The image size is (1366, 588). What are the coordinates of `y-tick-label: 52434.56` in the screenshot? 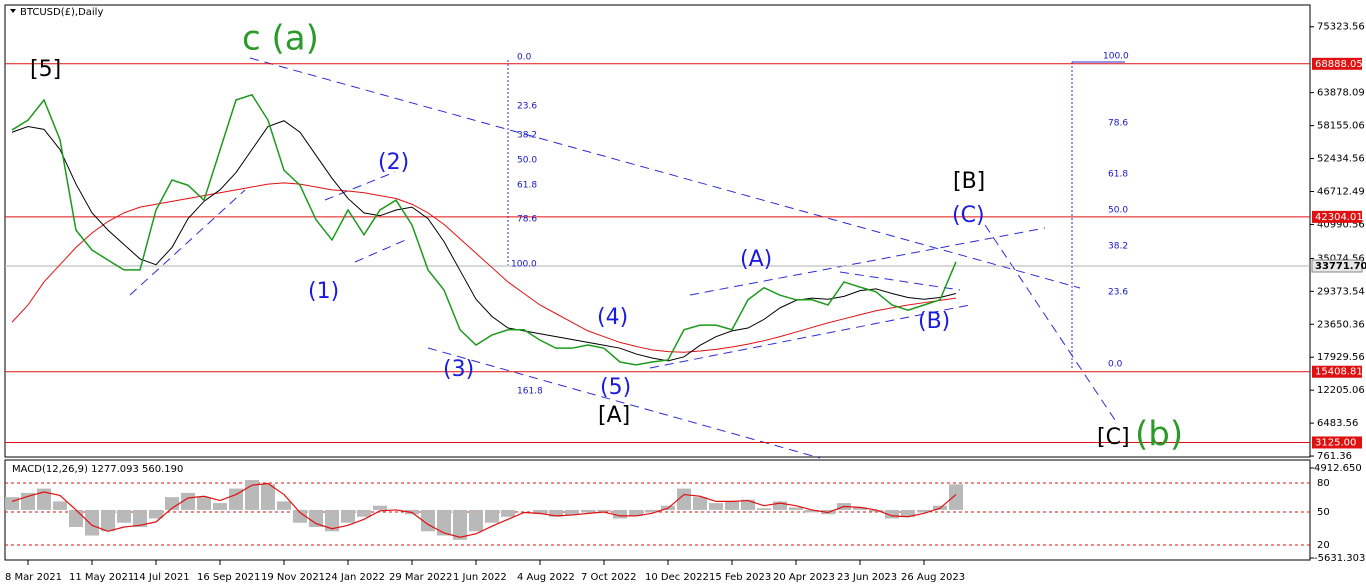 It's located at (1341, 159).